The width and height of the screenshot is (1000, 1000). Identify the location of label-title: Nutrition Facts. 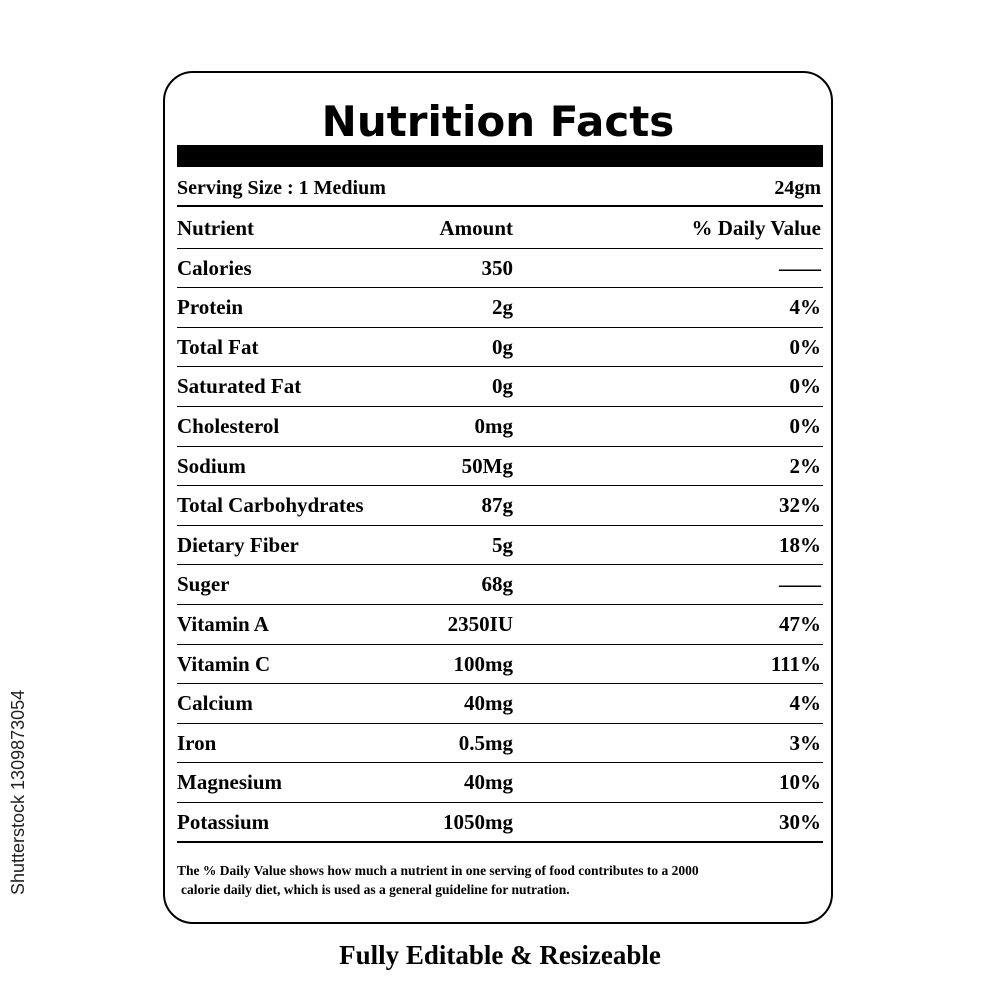
(498, 121).